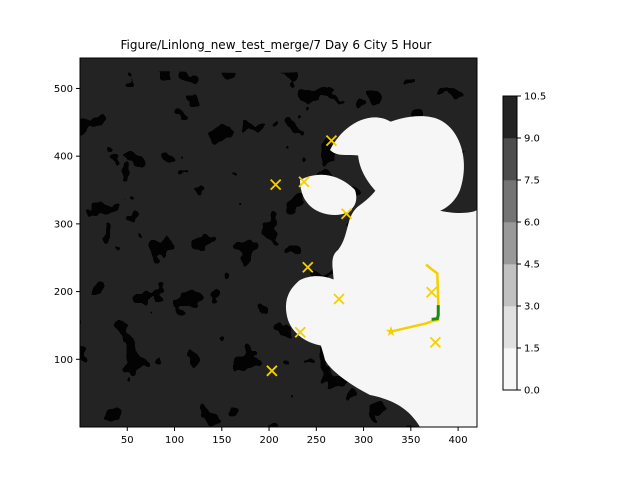  What do you see at coordinates (524, 244) in the screenshot?
I see `colorbar: 0.0 1.5 3.0 4.5 6.0 7.5 9.0 10.5` at bounding box center [524, 244].